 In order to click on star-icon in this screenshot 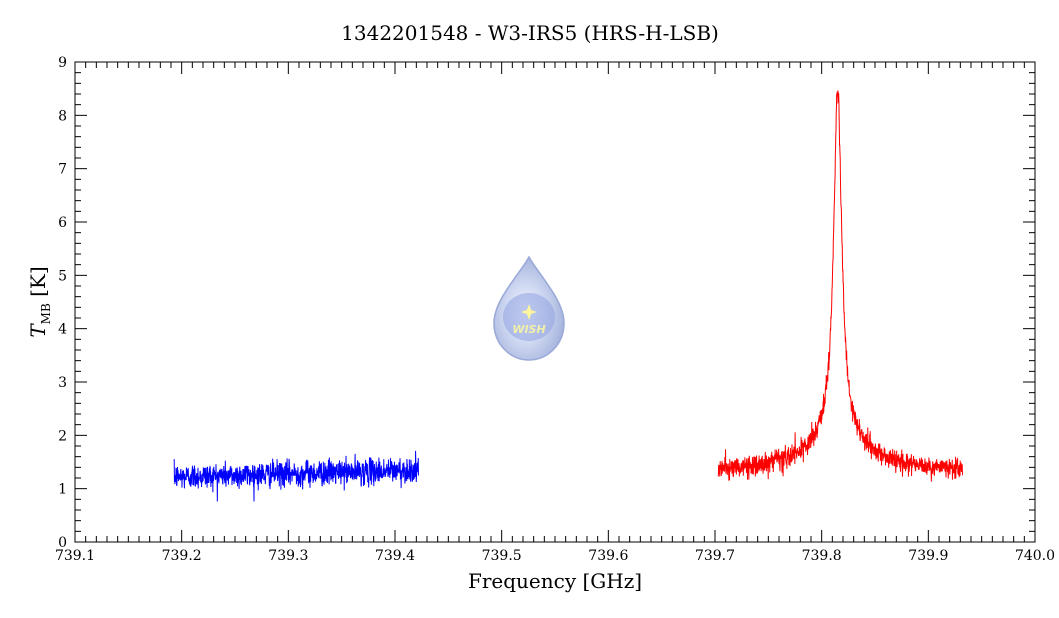, I will do `click(529, 312)`.